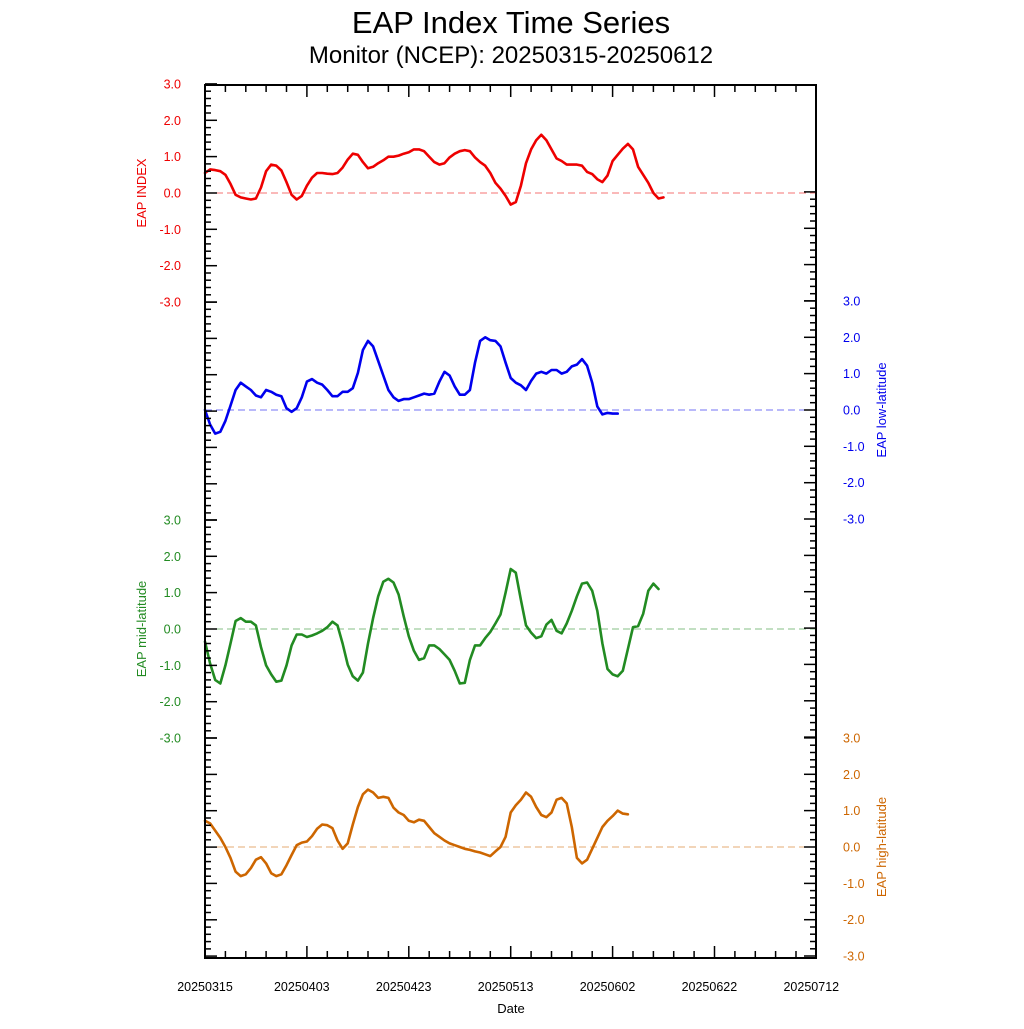 The height and width of the screenshot is (1029, 1024). Describe the element at coordinates (141, 629) in the screenshot. I see `y-axis-label-mid: EAP mid-latitude` at that location.